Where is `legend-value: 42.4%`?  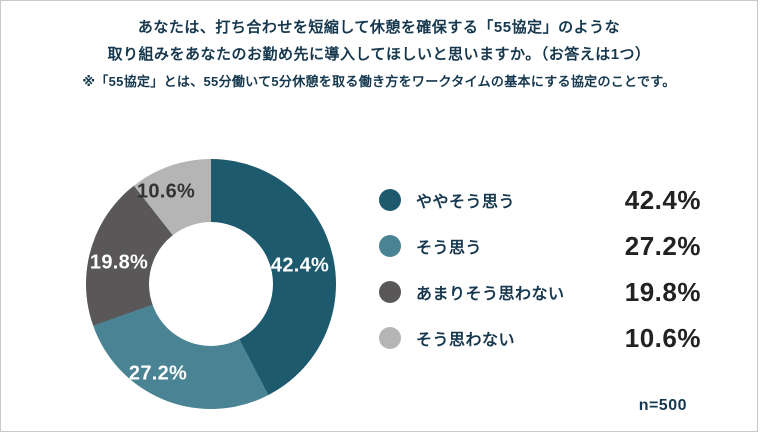
legend-value: 42.4% is located at coordinates (662, 199).